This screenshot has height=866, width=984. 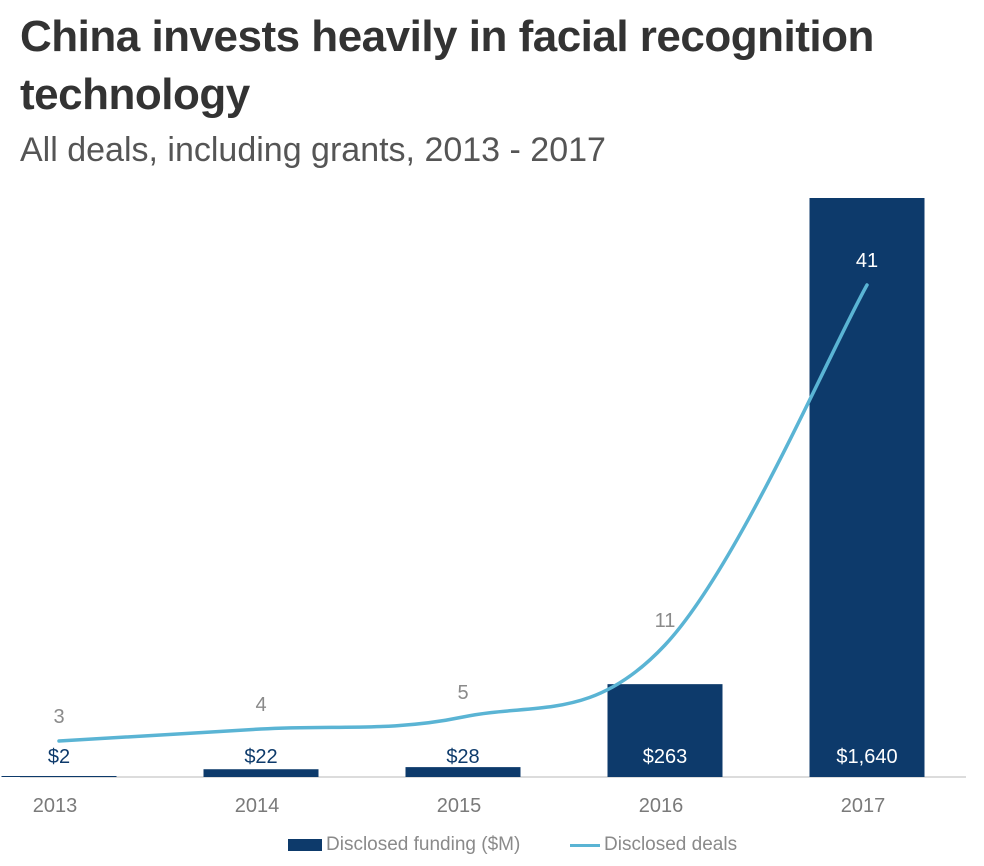 What do you see at coordinates (463, 772) in the screenshot?
I see `bar-2015` at bounding box center [463, 772].